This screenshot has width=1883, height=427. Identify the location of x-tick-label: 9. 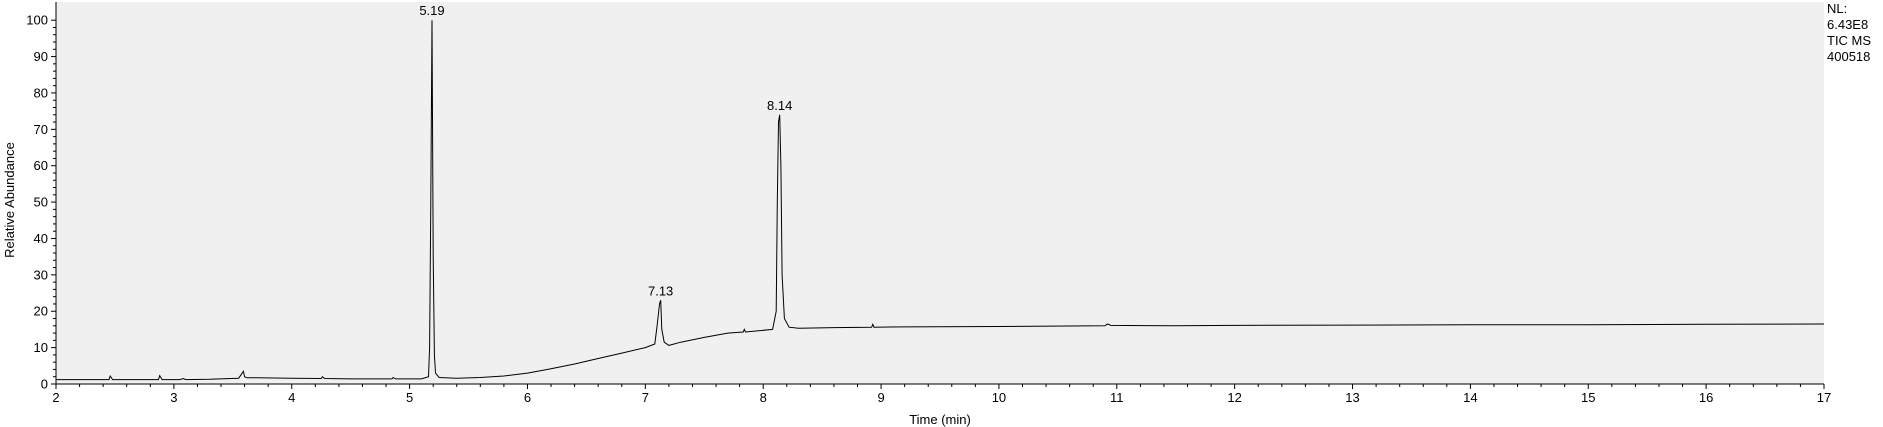
(880, 397).